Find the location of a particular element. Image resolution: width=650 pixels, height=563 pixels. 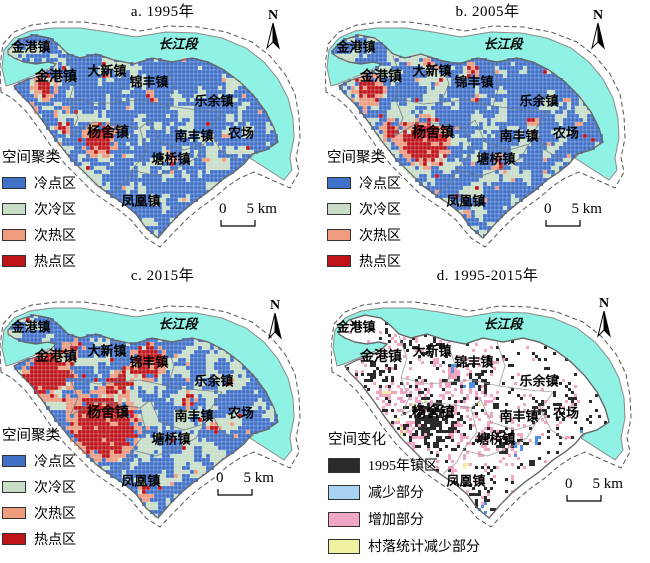

legend-title: 空间变化 is located at coordinates (404, 438).